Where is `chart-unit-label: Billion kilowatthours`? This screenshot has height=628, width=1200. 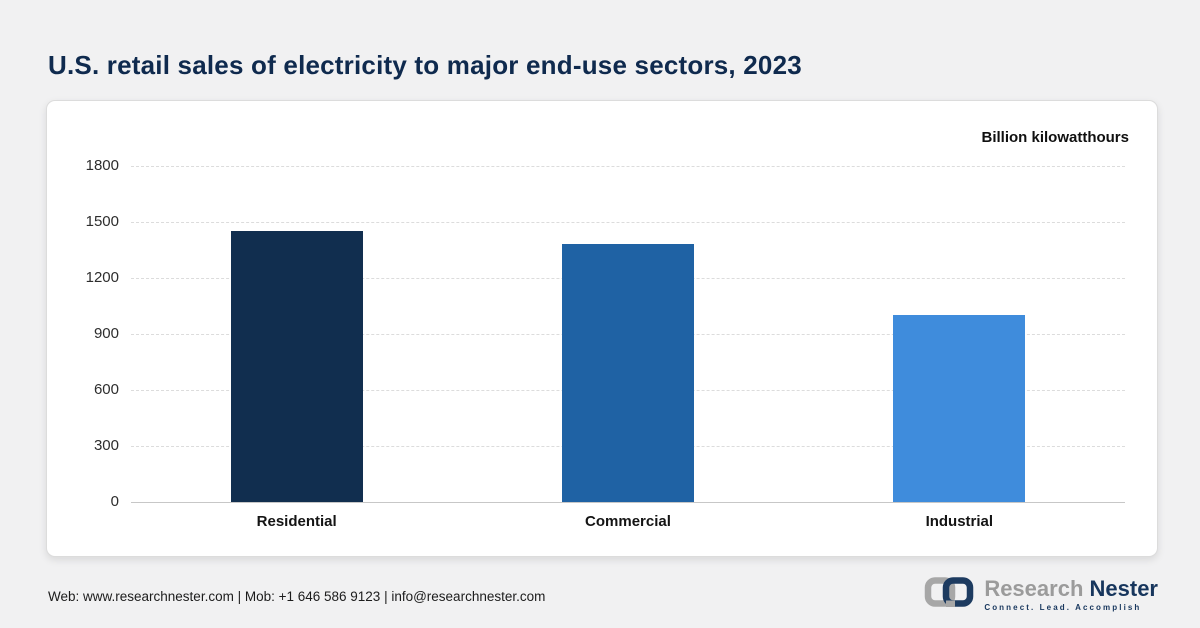
chart-unit-label: Billion kilowatthours is located at coordinates (1055, 137).